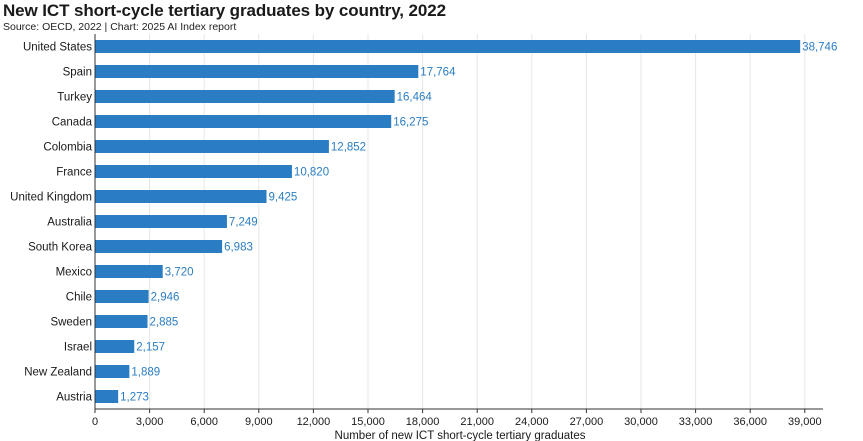 This screenshot has height=441, width=863. Describe the element at coordinates (696, 422) in the screenshot. I see `x-tick-label: 33,000` at that location.